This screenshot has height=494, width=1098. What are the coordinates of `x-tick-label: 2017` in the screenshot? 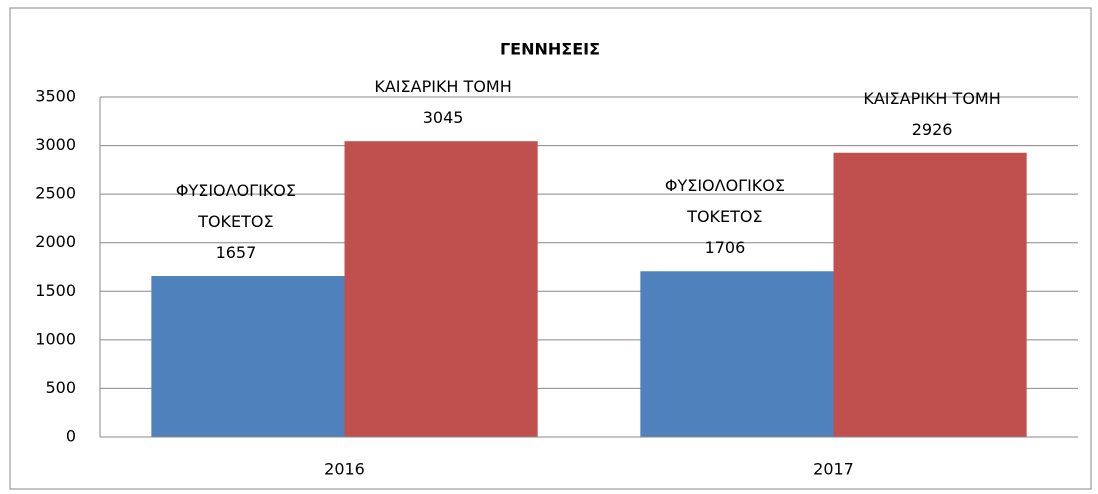 It's located at (833, 469).